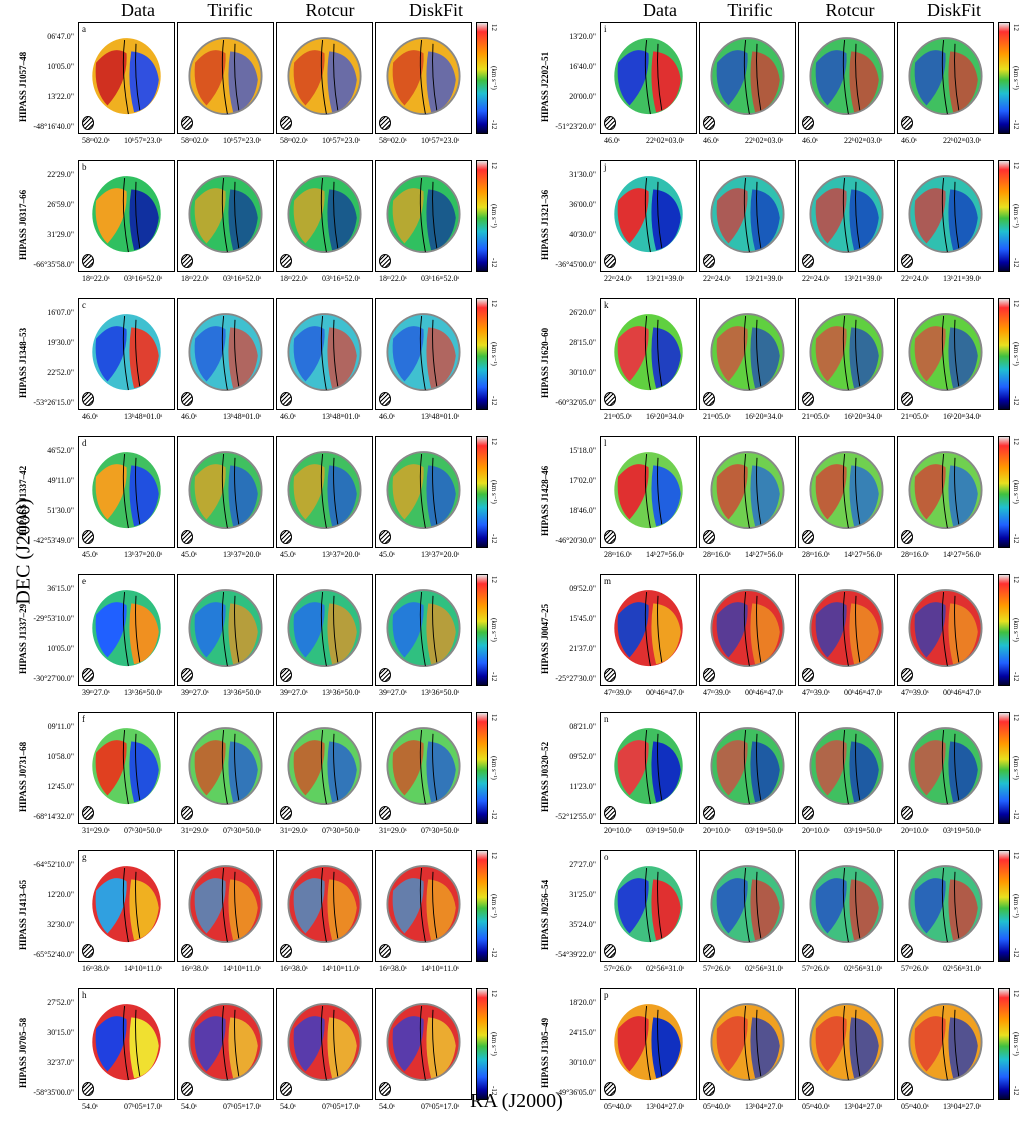 The height and width of the screenshot is (1121, 1035). Describe the element at coordinates (53, 678) in the screenshot. I see `dec-tick-label: -30°27'00.0"` at that location.